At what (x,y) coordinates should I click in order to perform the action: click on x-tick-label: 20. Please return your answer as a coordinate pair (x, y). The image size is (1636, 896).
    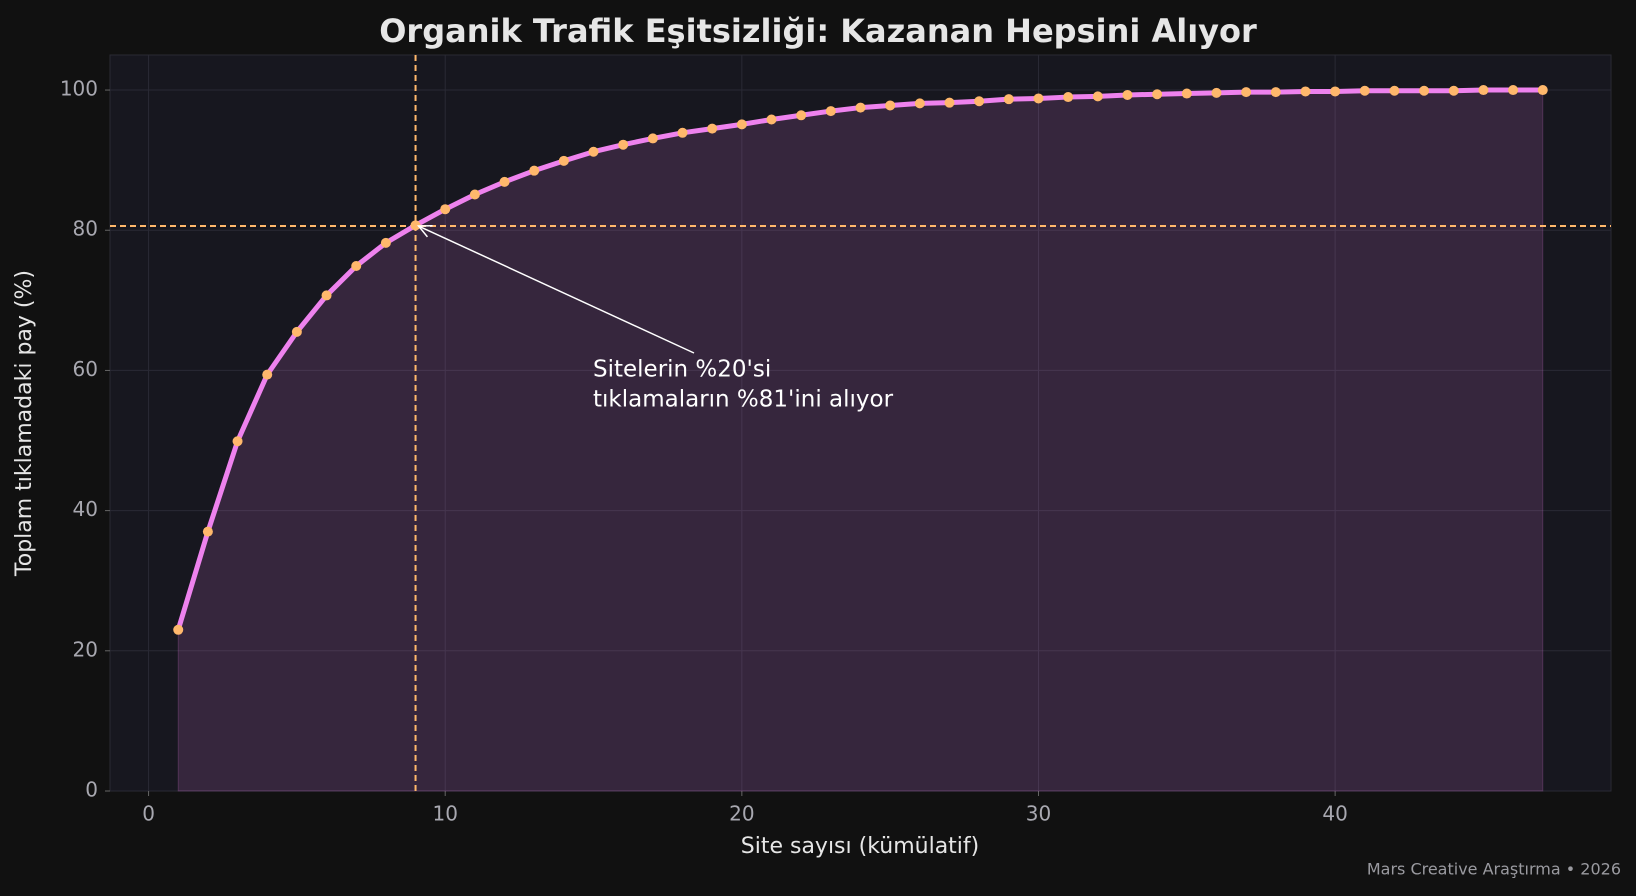
    Looking at the image, I should click on (741, 814).